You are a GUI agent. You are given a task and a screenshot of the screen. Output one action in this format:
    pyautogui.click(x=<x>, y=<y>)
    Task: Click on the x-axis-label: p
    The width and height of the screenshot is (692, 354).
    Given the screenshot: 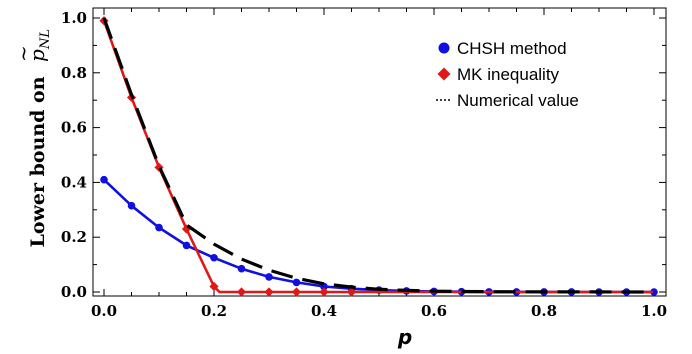 What is the action you would take?
    pyautogui.click(x=404, y=337)
    